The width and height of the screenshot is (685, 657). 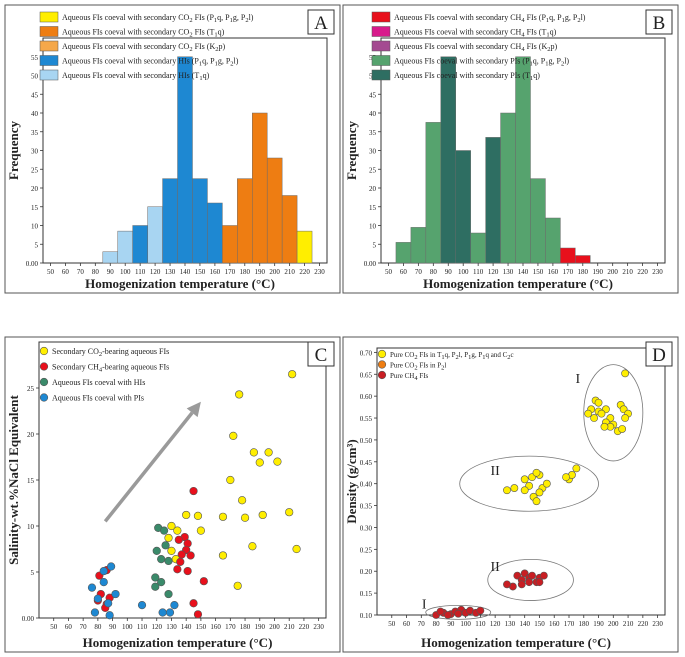 I want to click on y-tick-label: 0.20, so click(x=366, y=572).